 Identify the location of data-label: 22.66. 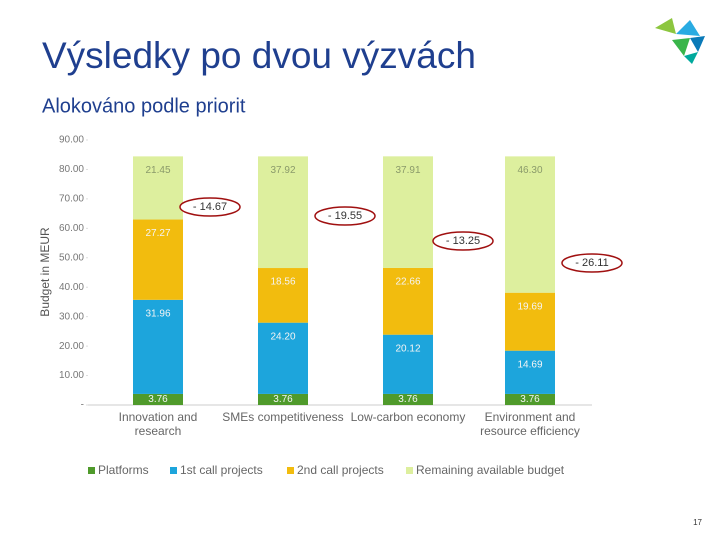
(407, 282).